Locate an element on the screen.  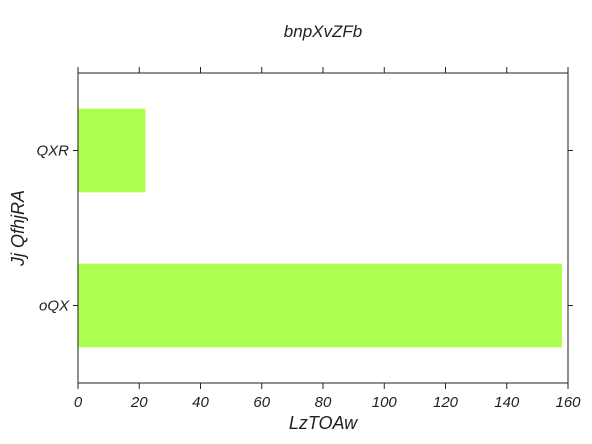
bar is located at coordinates (112, 150).